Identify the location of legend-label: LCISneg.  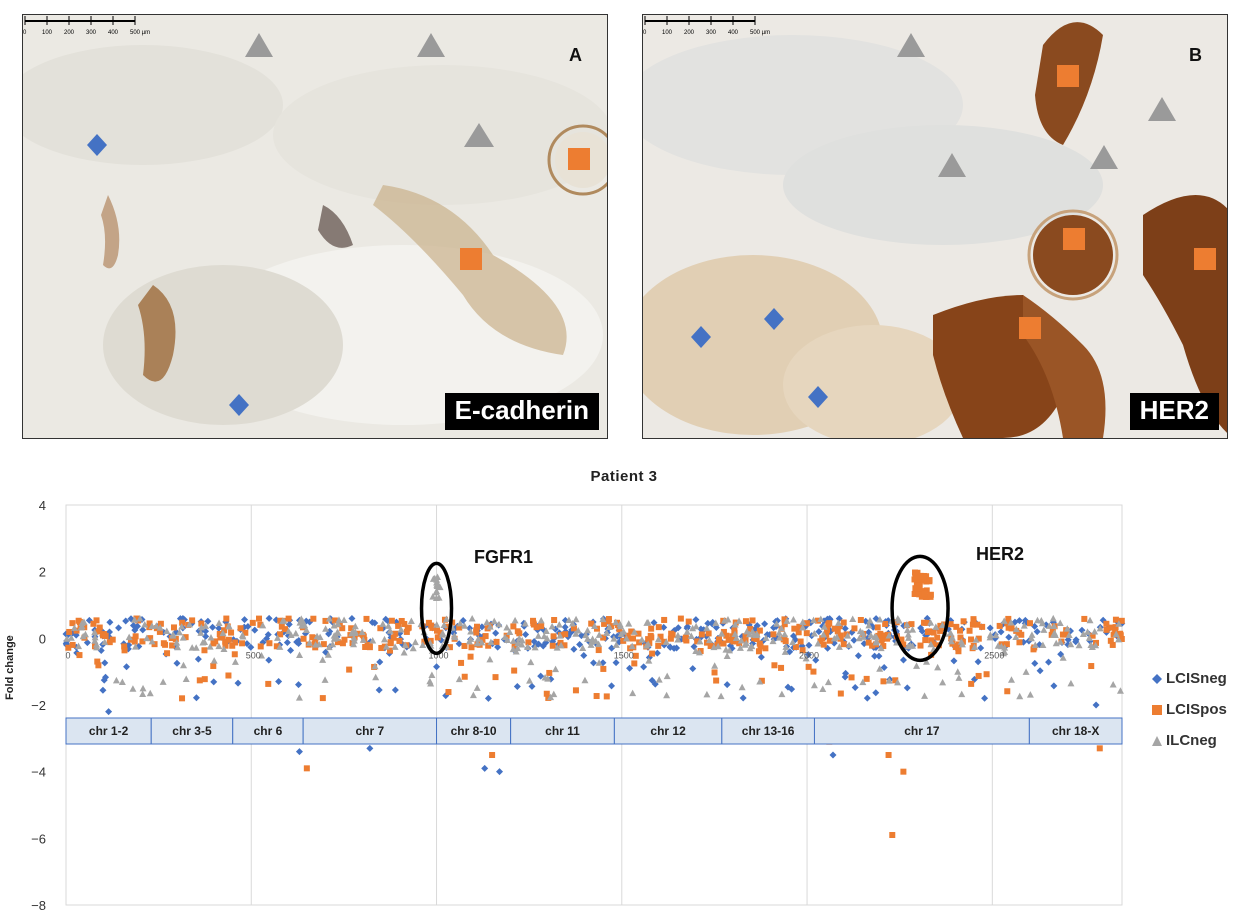
(1196, 678).